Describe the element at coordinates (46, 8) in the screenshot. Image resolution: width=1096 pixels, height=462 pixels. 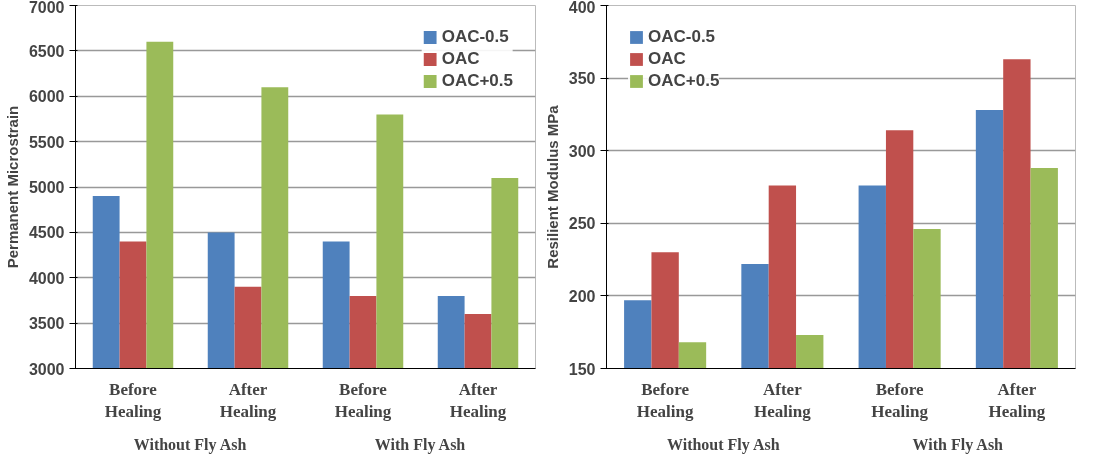
I see `y-tick-label: 7000` at that location.